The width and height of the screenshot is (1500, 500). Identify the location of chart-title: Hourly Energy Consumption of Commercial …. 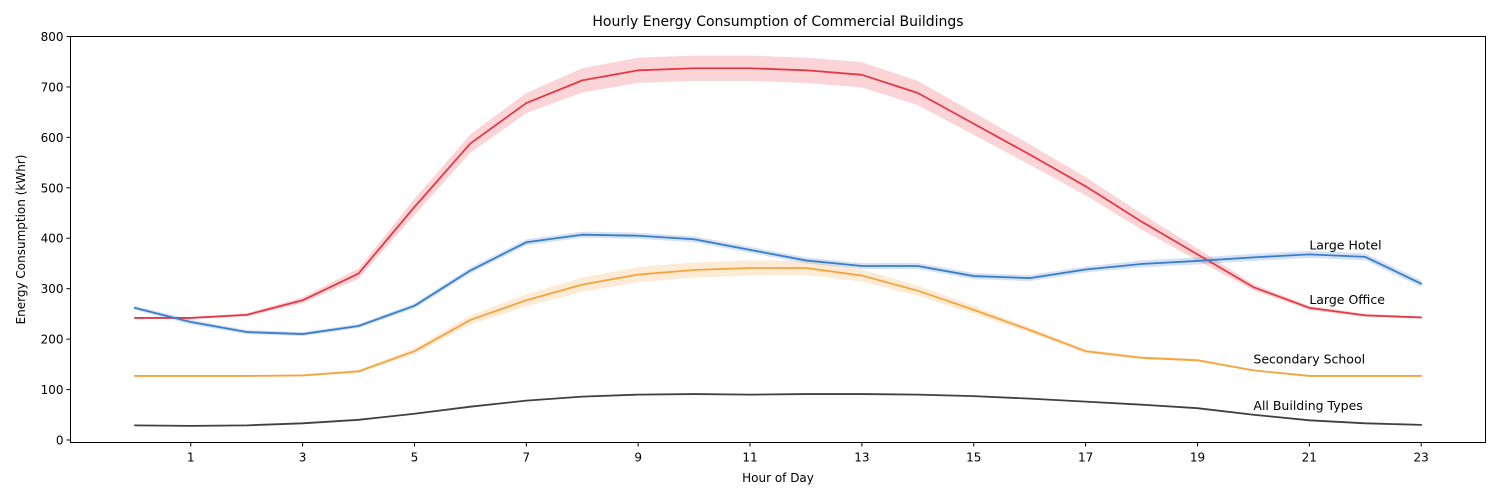
(777, 22).